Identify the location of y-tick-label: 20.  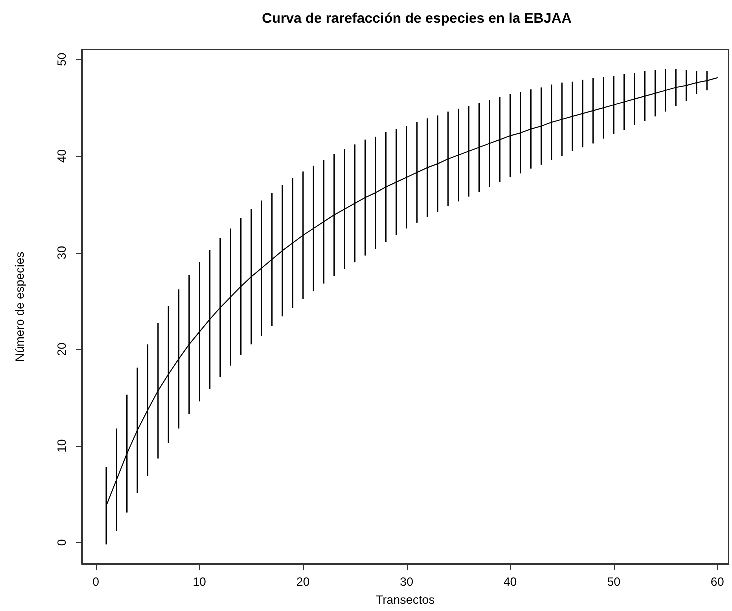
(62, 349).